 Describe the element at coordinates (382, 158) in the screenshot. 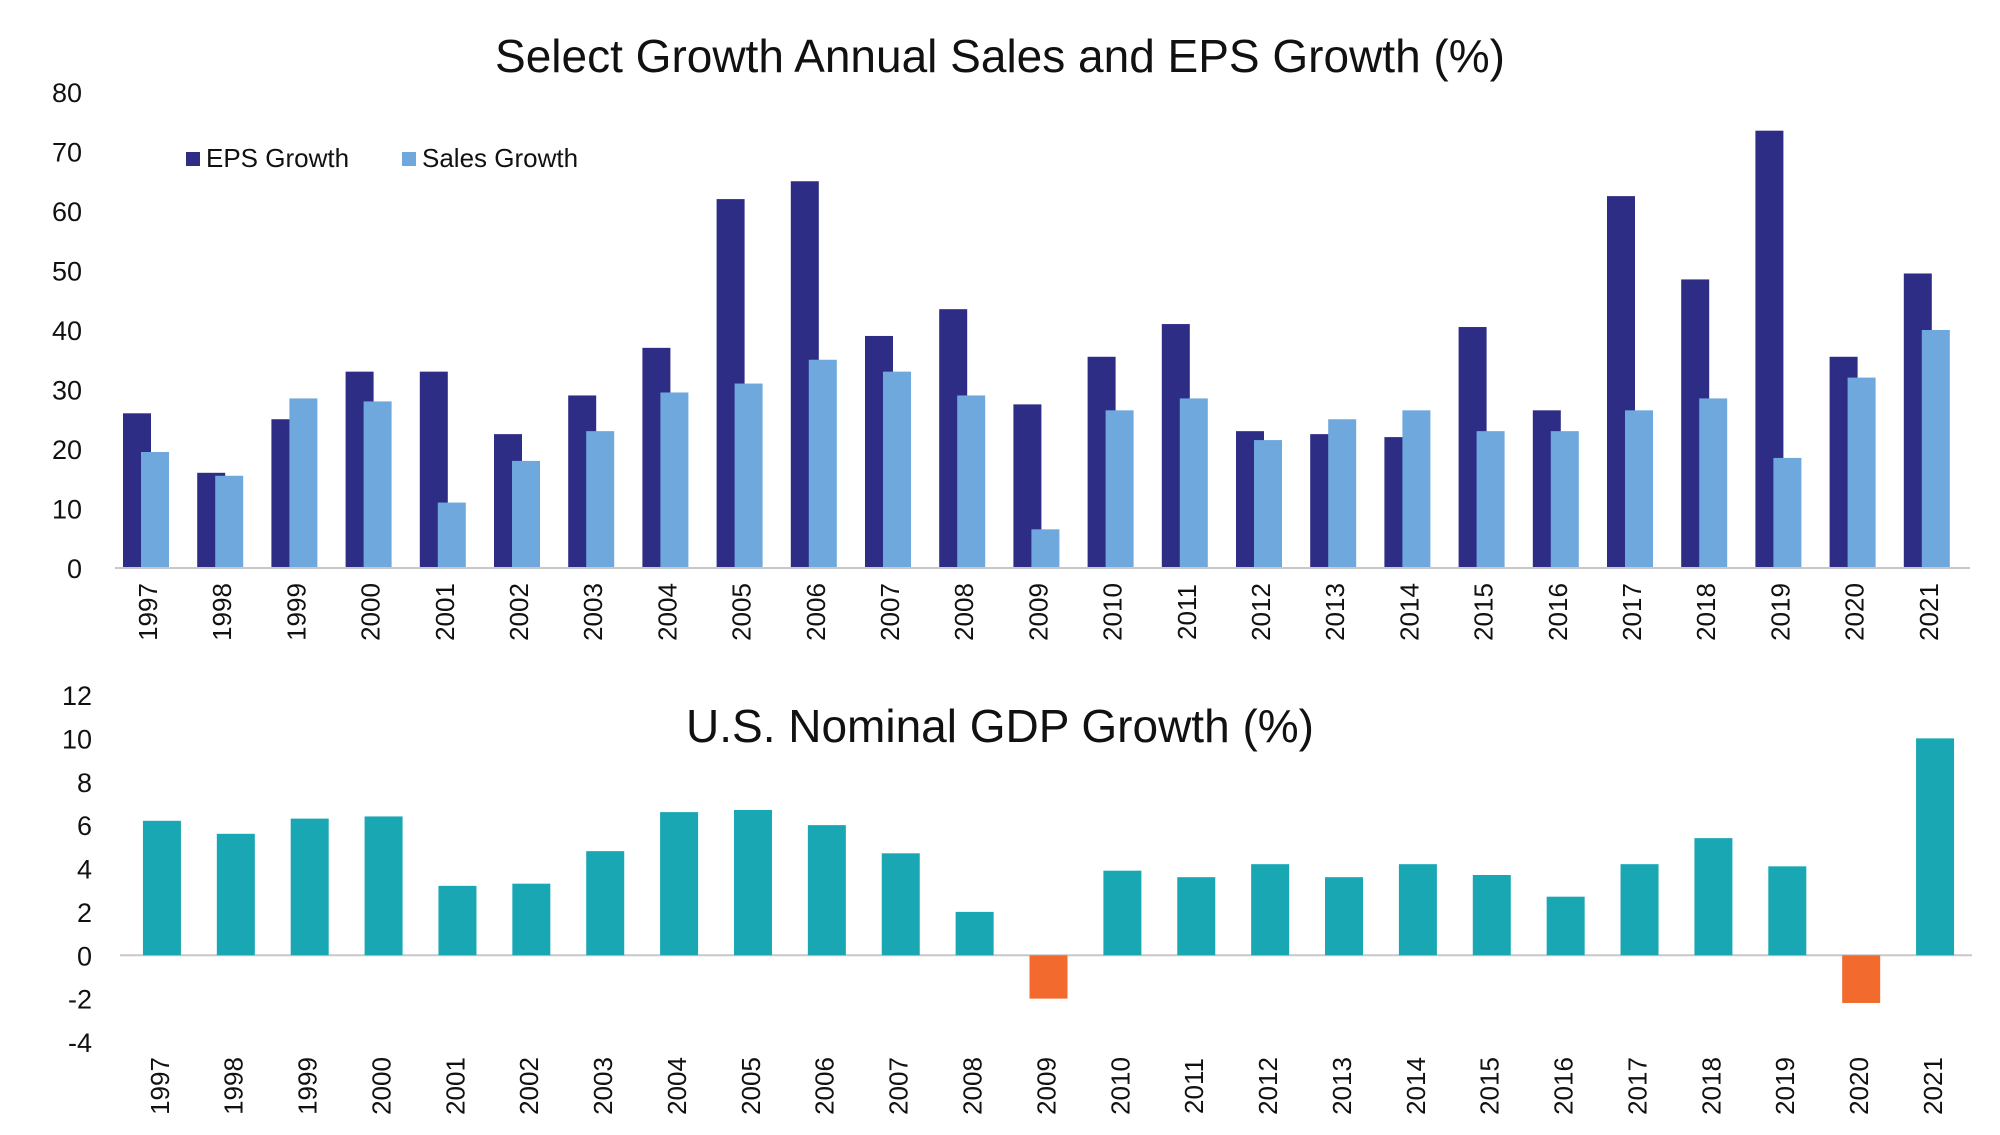

I see `top-chart-legend: EPS Growth Sales Growth` at that location.